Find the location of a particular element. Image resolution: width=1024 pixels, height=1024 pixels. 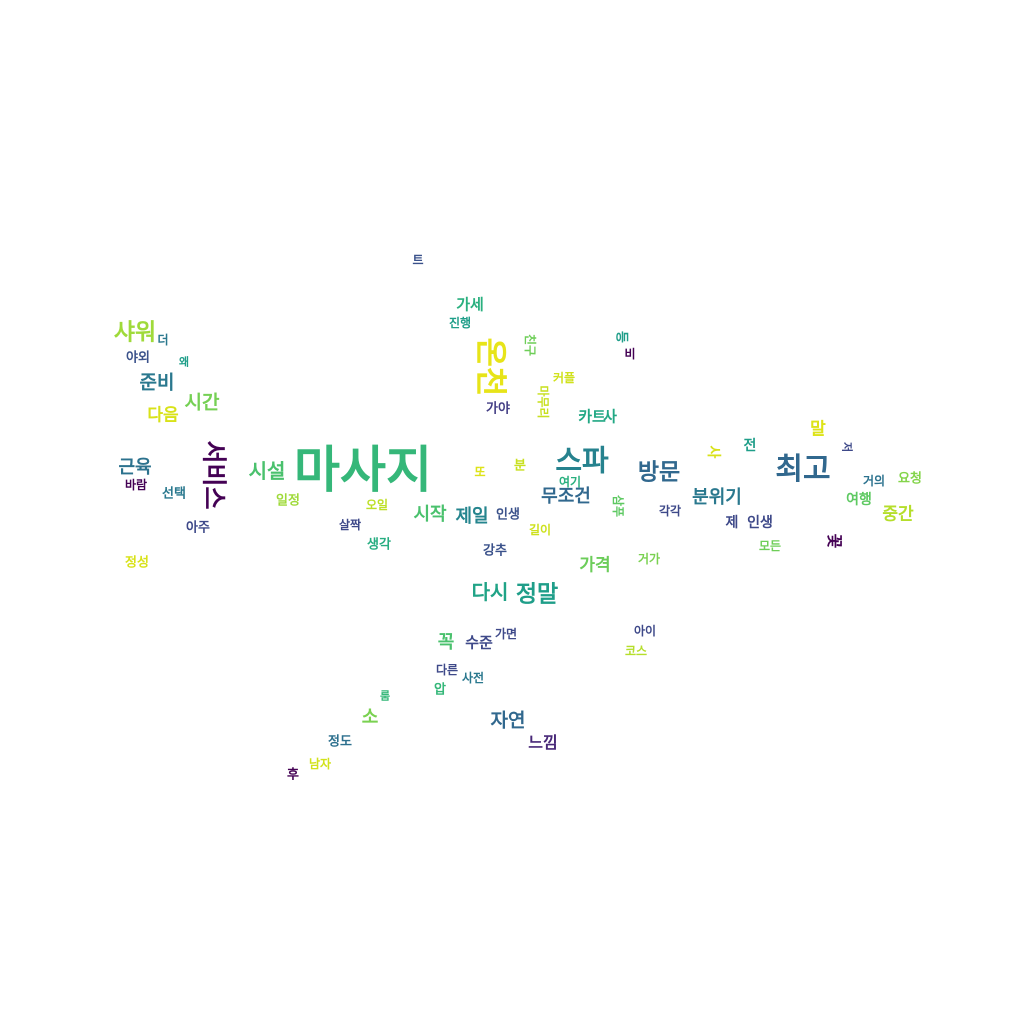

cloud-word: 자연 is located at coordinates (508, 720).